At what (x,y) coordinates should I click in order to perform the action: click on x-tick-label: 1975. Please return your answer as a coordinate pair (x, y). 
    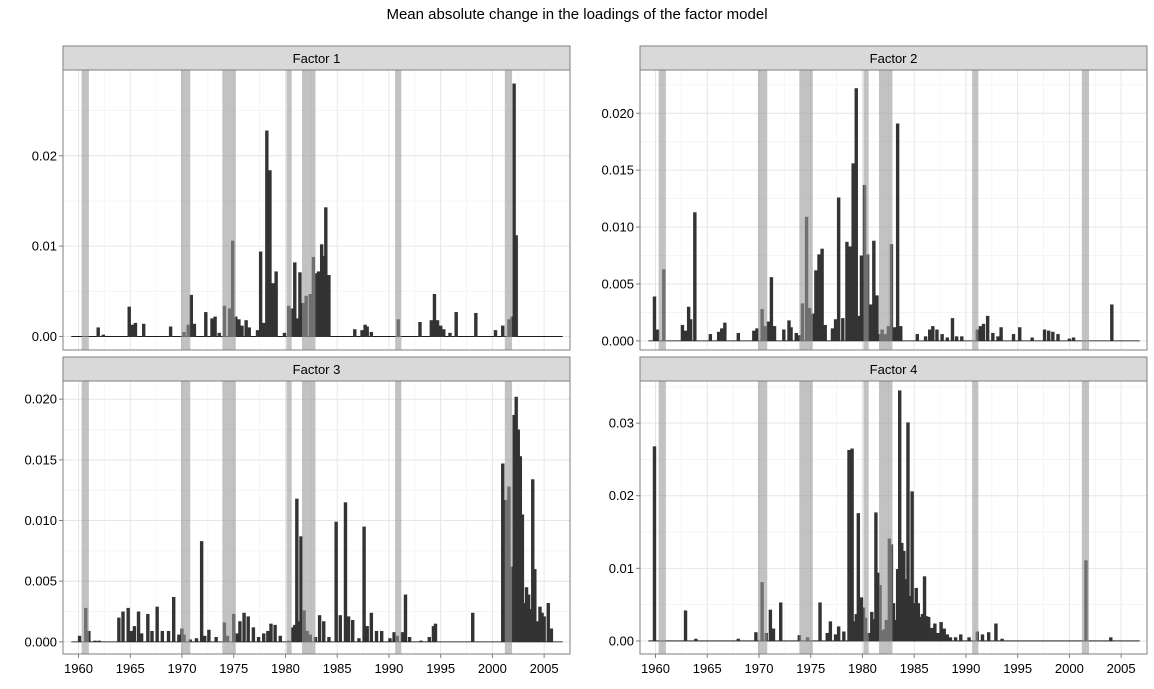
    Looking at the image, I should click on (233, 668).